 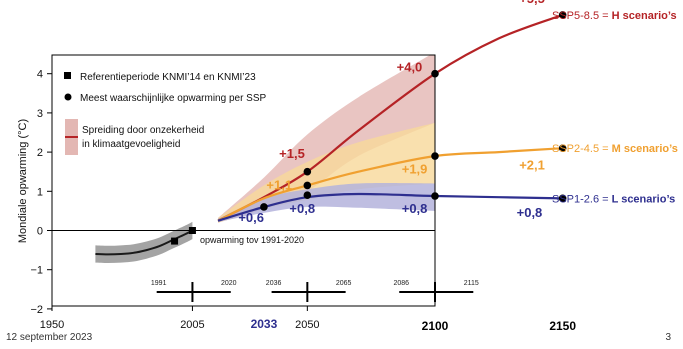 I want to click on value-label-ssp1-2.6-3: +0,8, so click(x=530, y=212).